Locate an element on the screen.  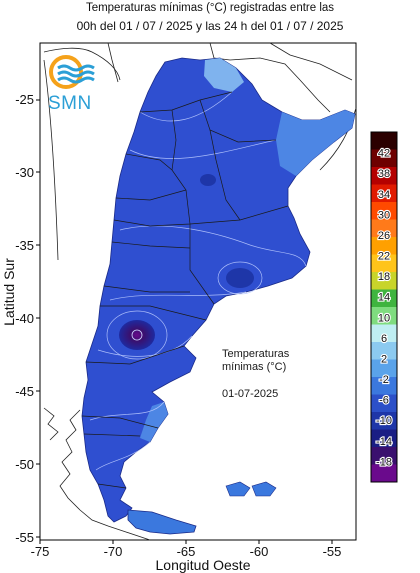
y-tick-label: -40 is located at coordinates (24, 318).